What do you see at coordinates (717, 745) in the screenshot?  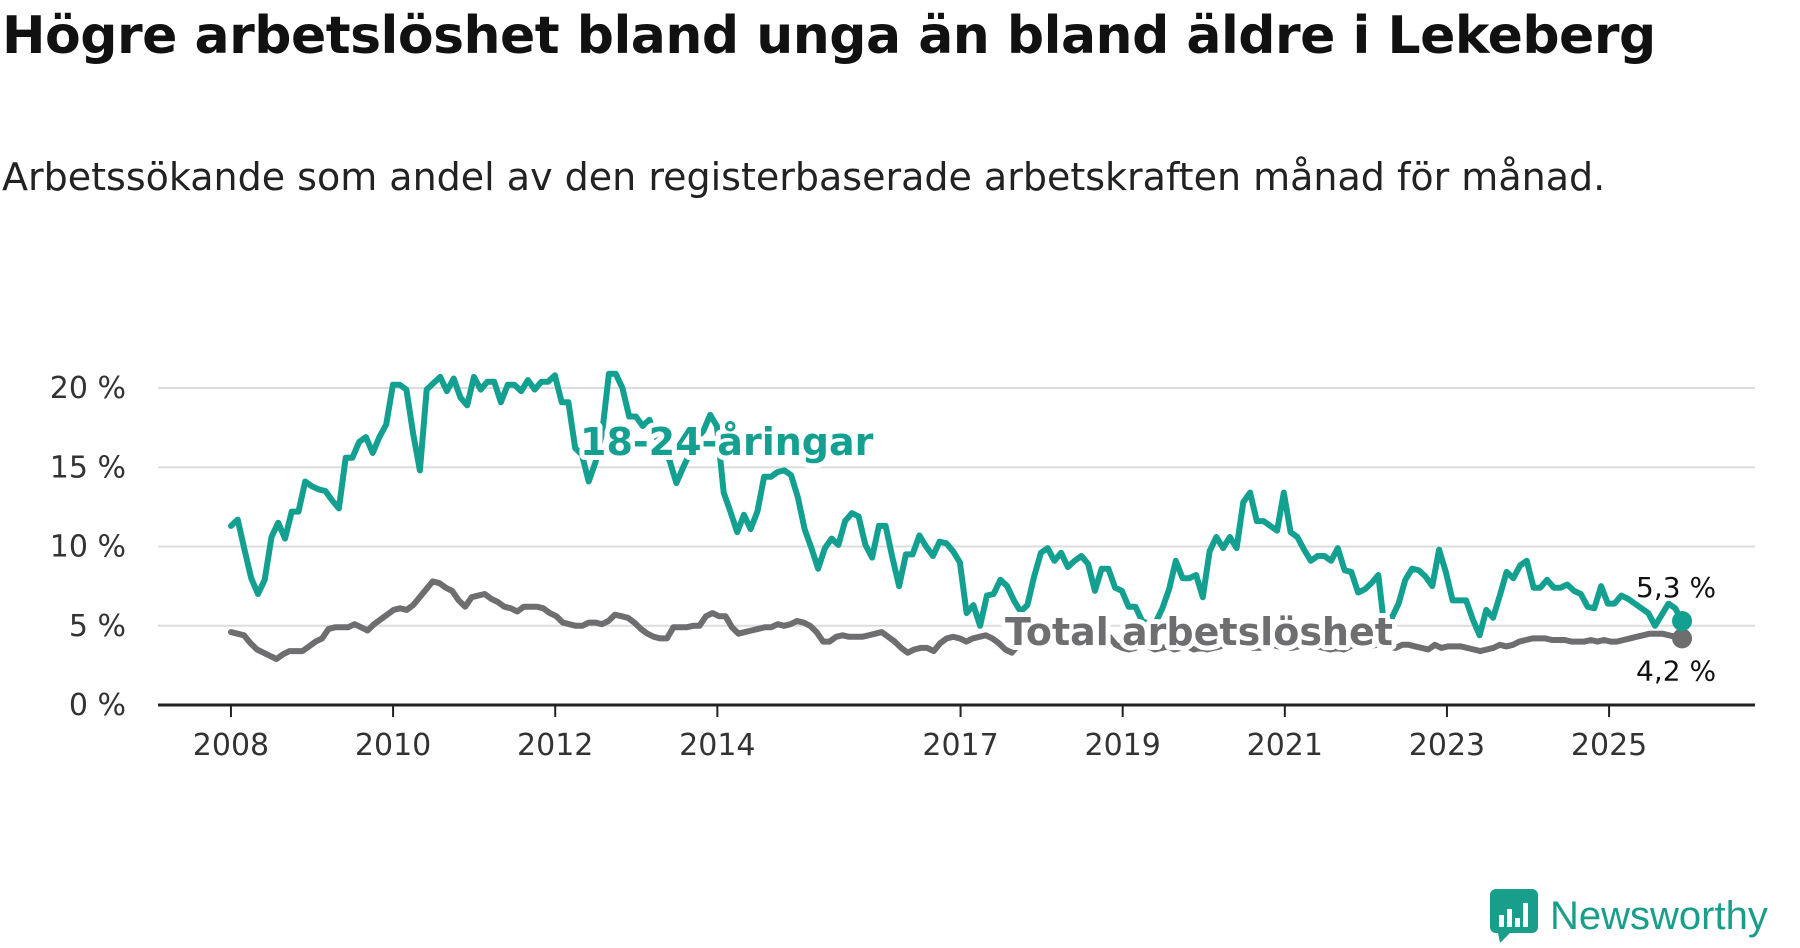 I see `x-tick-label: 2014` at bounding box center [717, 745].